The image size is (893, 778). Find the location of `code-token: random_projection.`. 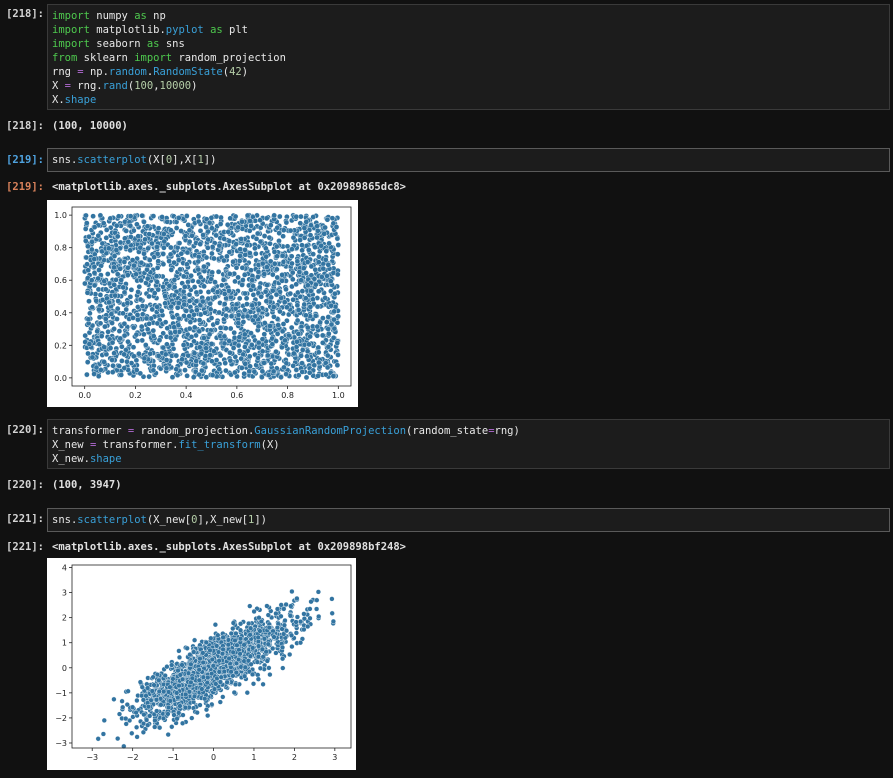

code-token: random_projection. is located at coordinates (194, 431).